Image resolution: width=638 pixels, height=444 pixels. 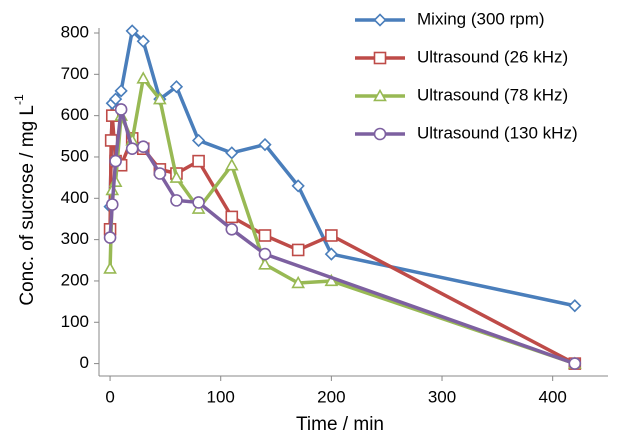 I want to click on y-tick-label: 700, so click(x=75, y=73).